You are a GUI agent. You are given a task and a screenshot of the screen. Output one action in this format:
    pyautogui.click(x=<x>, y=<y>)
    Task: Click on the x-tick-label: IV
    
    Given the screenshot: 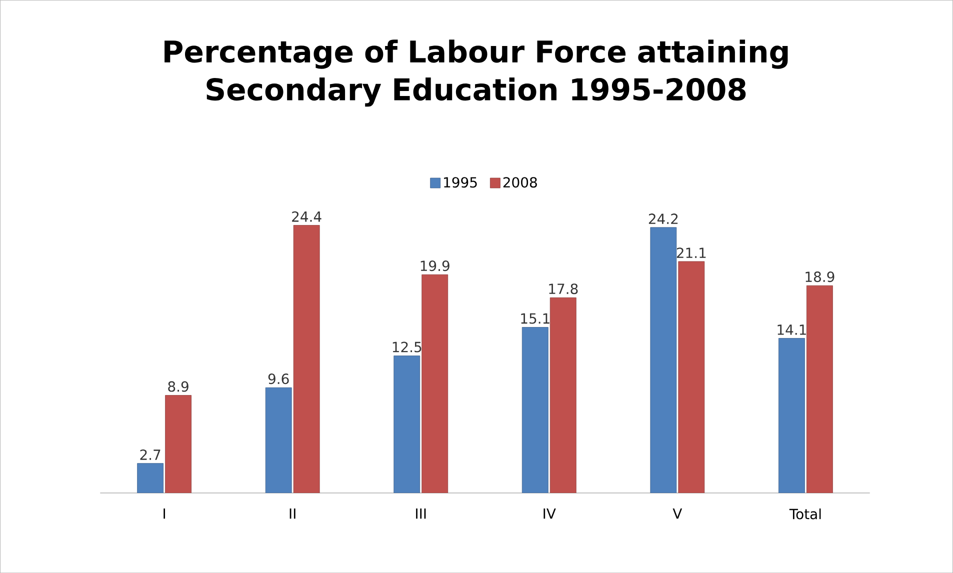 What is the action you would take?
    pyautogui.click(x=550, y=513)
    